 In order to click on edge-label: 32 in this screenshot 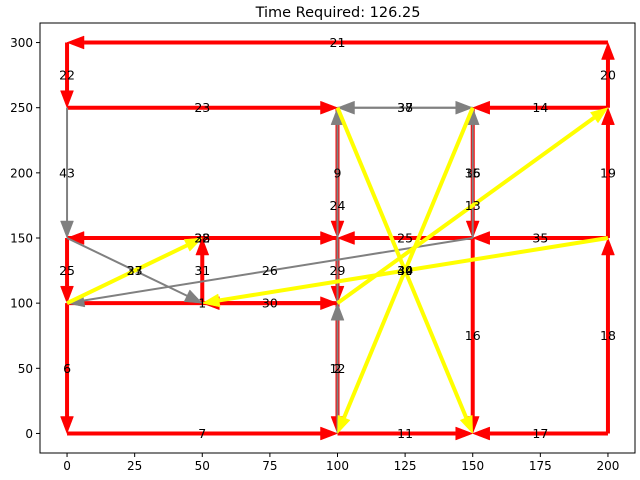, I will do `click(202, 238)`.